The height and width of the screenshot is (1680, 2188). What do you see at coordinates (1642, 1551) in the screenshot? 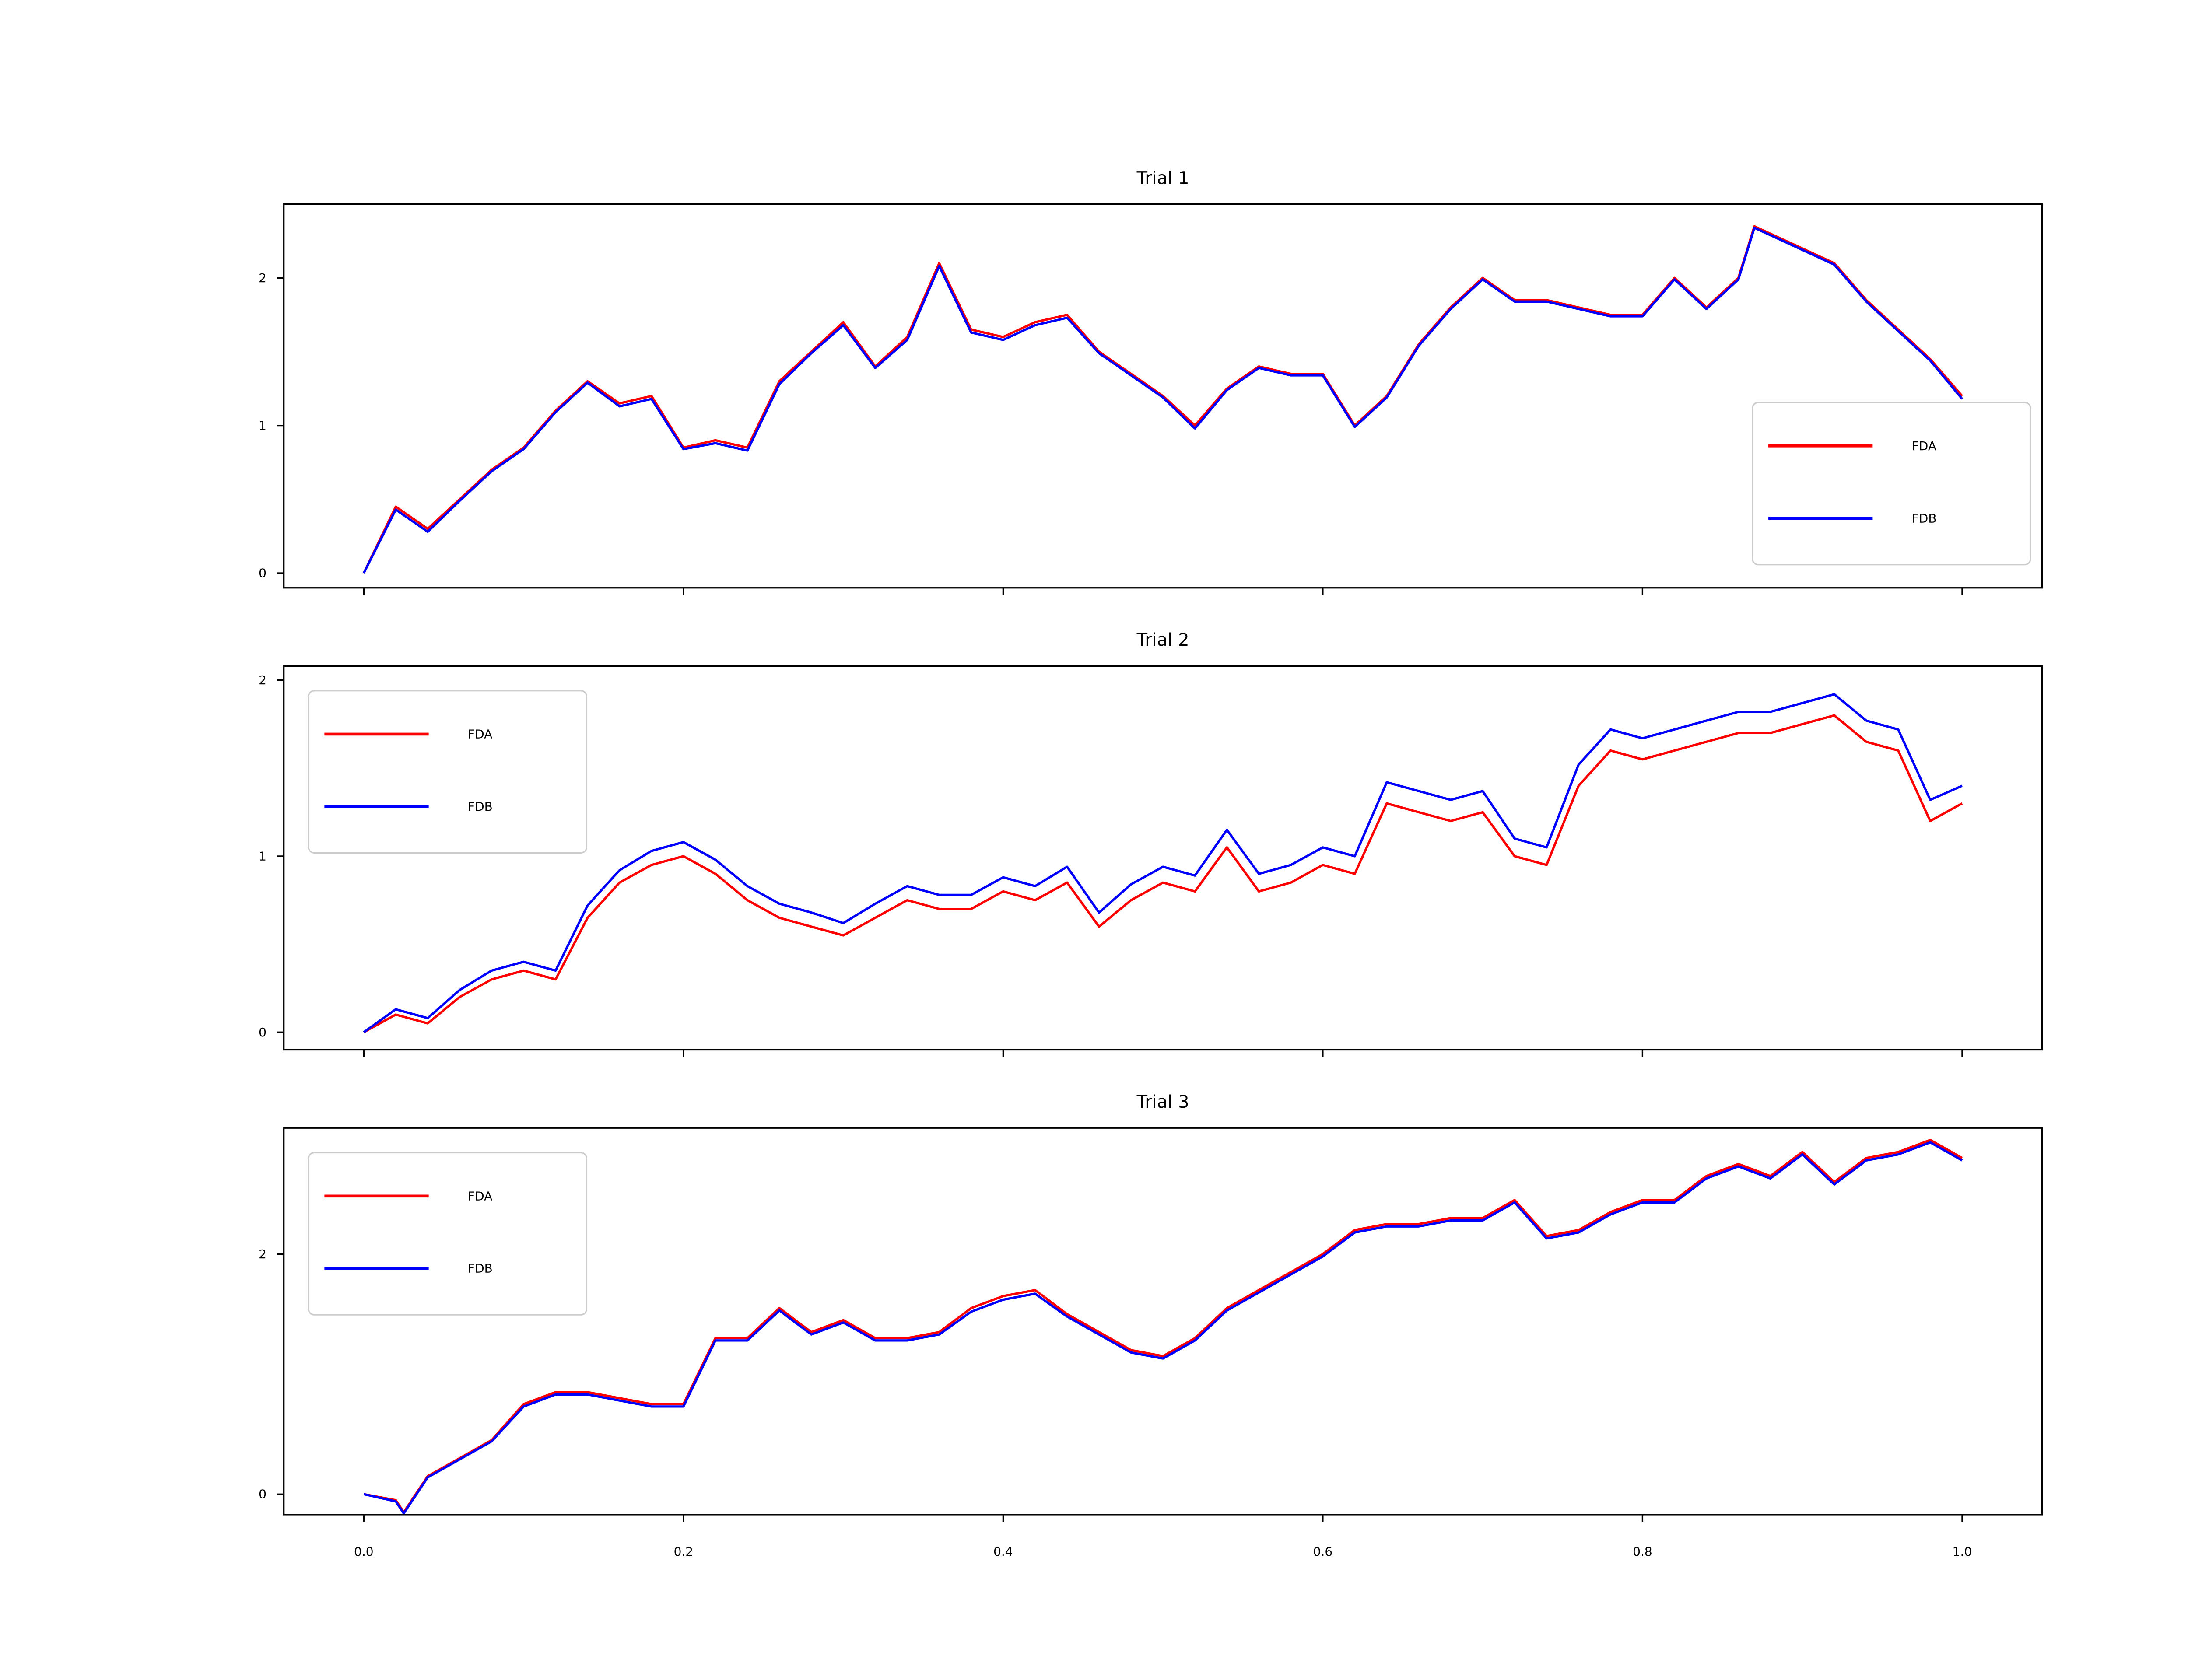
I see `x-tick-label: 0.8` at bounding box center [1642, 1551].